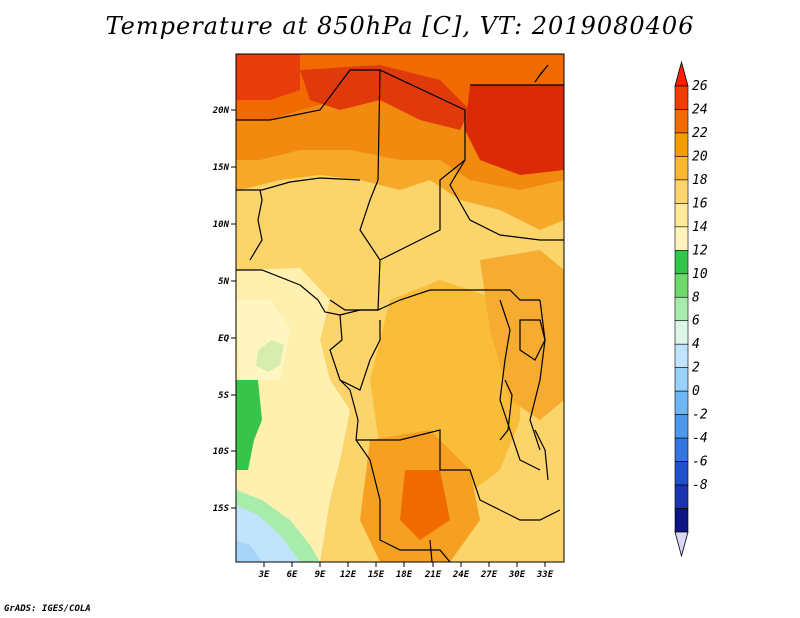 The width and height of the screenshot is (800, 618). What do you see at coordinates (696, 391) in the screenshot?
I see `colorbar-label: 0` at bounding box center [696, 391].